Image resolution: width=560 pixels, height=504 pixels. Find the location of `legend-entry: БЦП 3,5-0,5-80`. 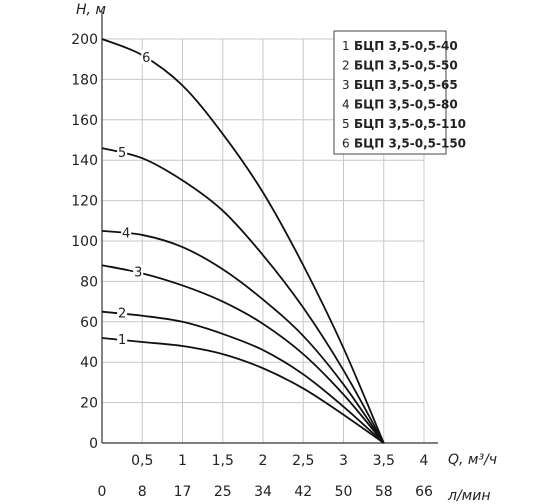

legend-entry: БЦП 3,5-0,5-80 is located at coordinates (406, 105).